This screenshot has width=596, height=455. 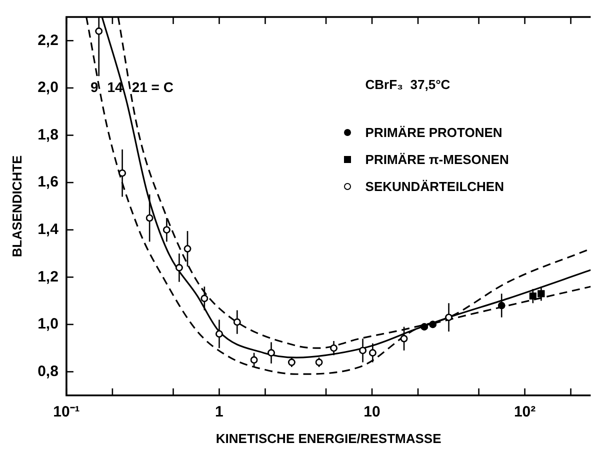 I want to click on y-tick-label: 1,6, so click(x=48, y=182).